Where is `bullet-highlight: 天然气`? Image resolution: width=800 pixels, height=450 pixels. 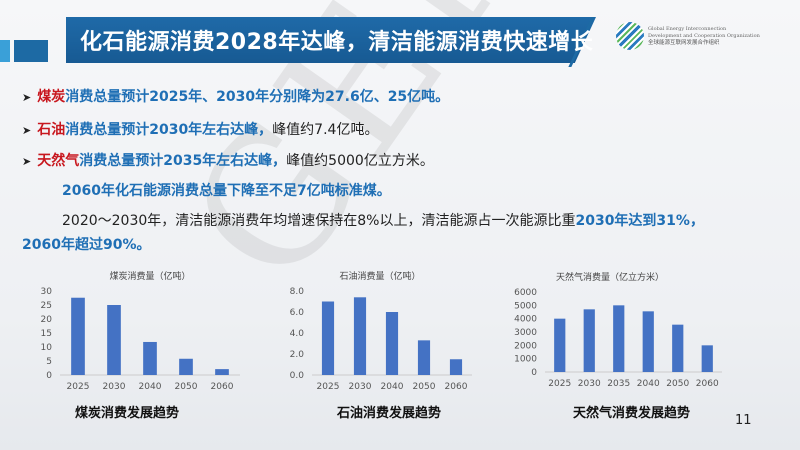 bullet-highlight: 天然气 is located at coordinates (58, 161).